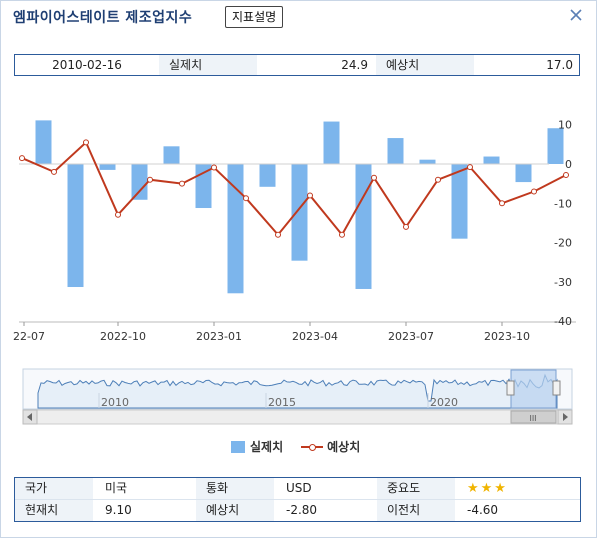 The image size is (597, 538). What do you see at coordinates (425, 65) in the screenshot?
I see `forecast-label: 예상치` at bounding box center [425, 65].